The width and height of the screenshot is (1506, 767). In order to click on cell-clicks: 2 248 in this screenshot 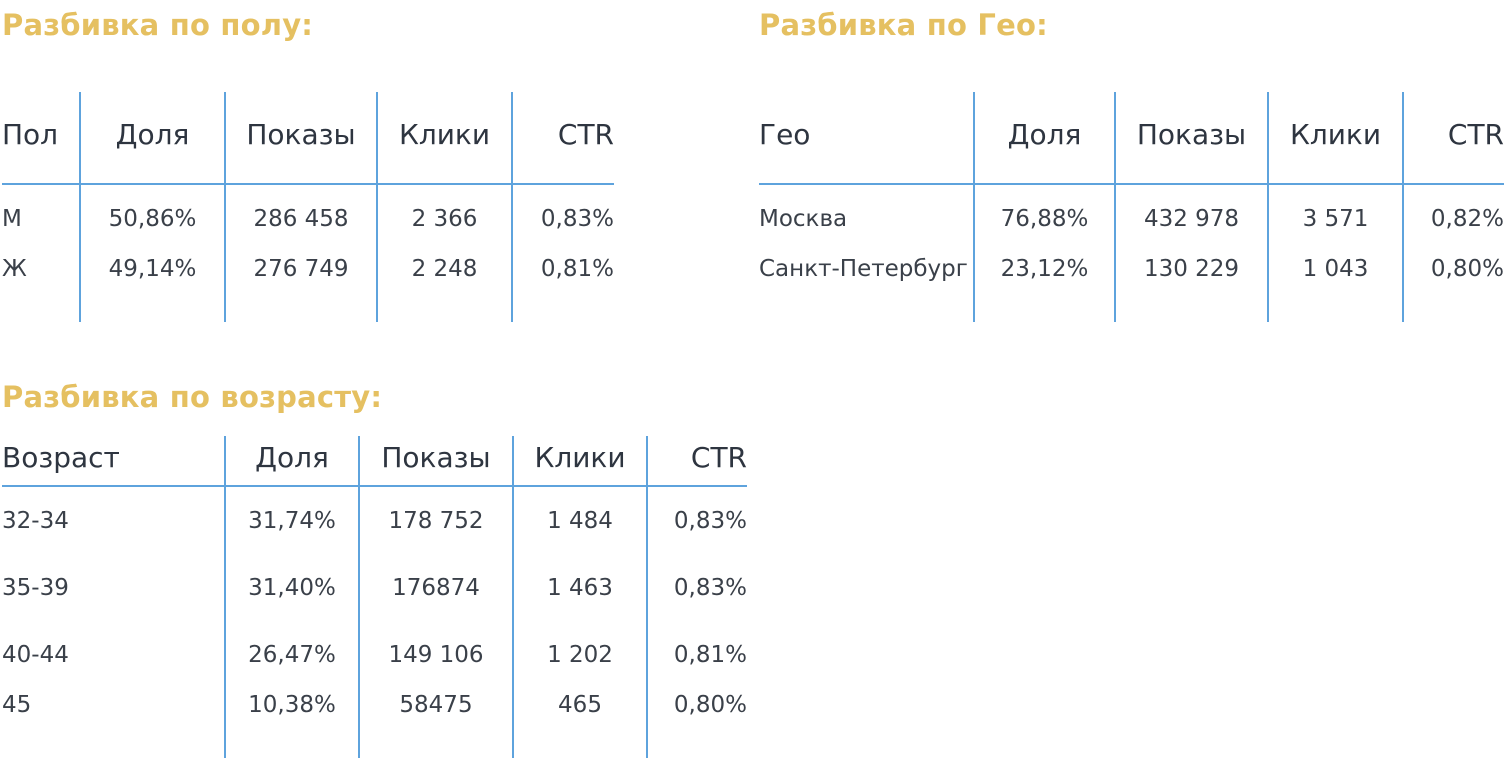, I will do `click(444, 287)`.